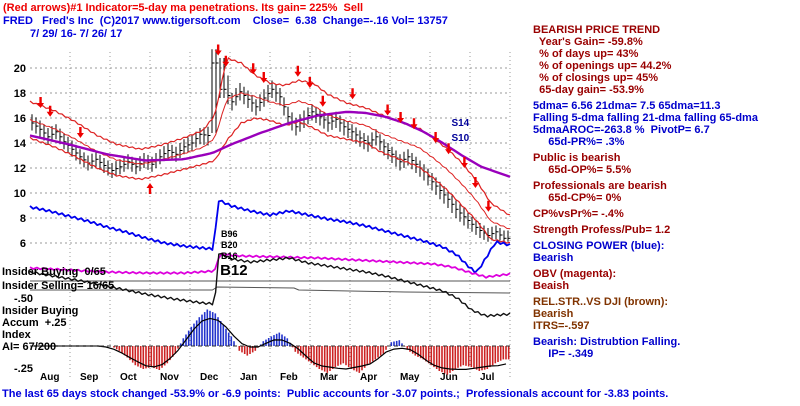  I want to click on ai-value-label: AI= 67/200, so click(29, 347).